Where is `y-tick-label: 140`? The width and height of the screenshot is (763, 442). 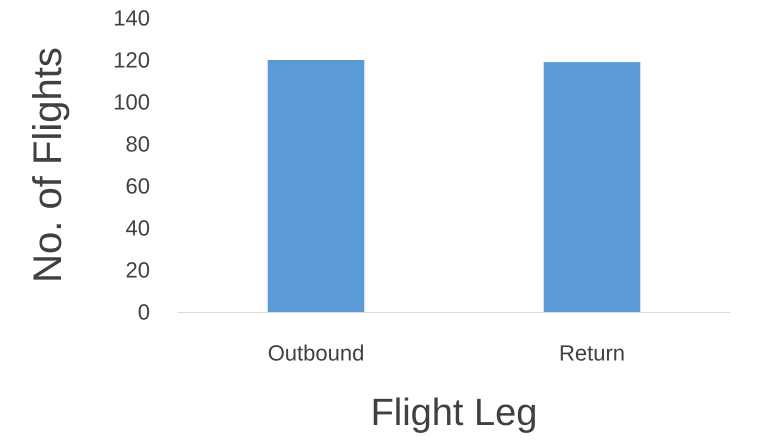
y-tick-label: 140 is located at coordinates (131, 18).